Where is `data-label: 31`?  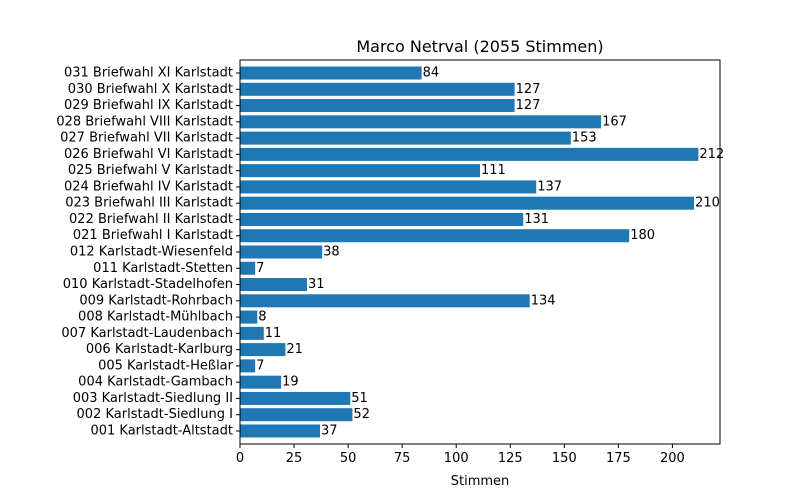 data-label: 31 is located at coordinates (316, 284).